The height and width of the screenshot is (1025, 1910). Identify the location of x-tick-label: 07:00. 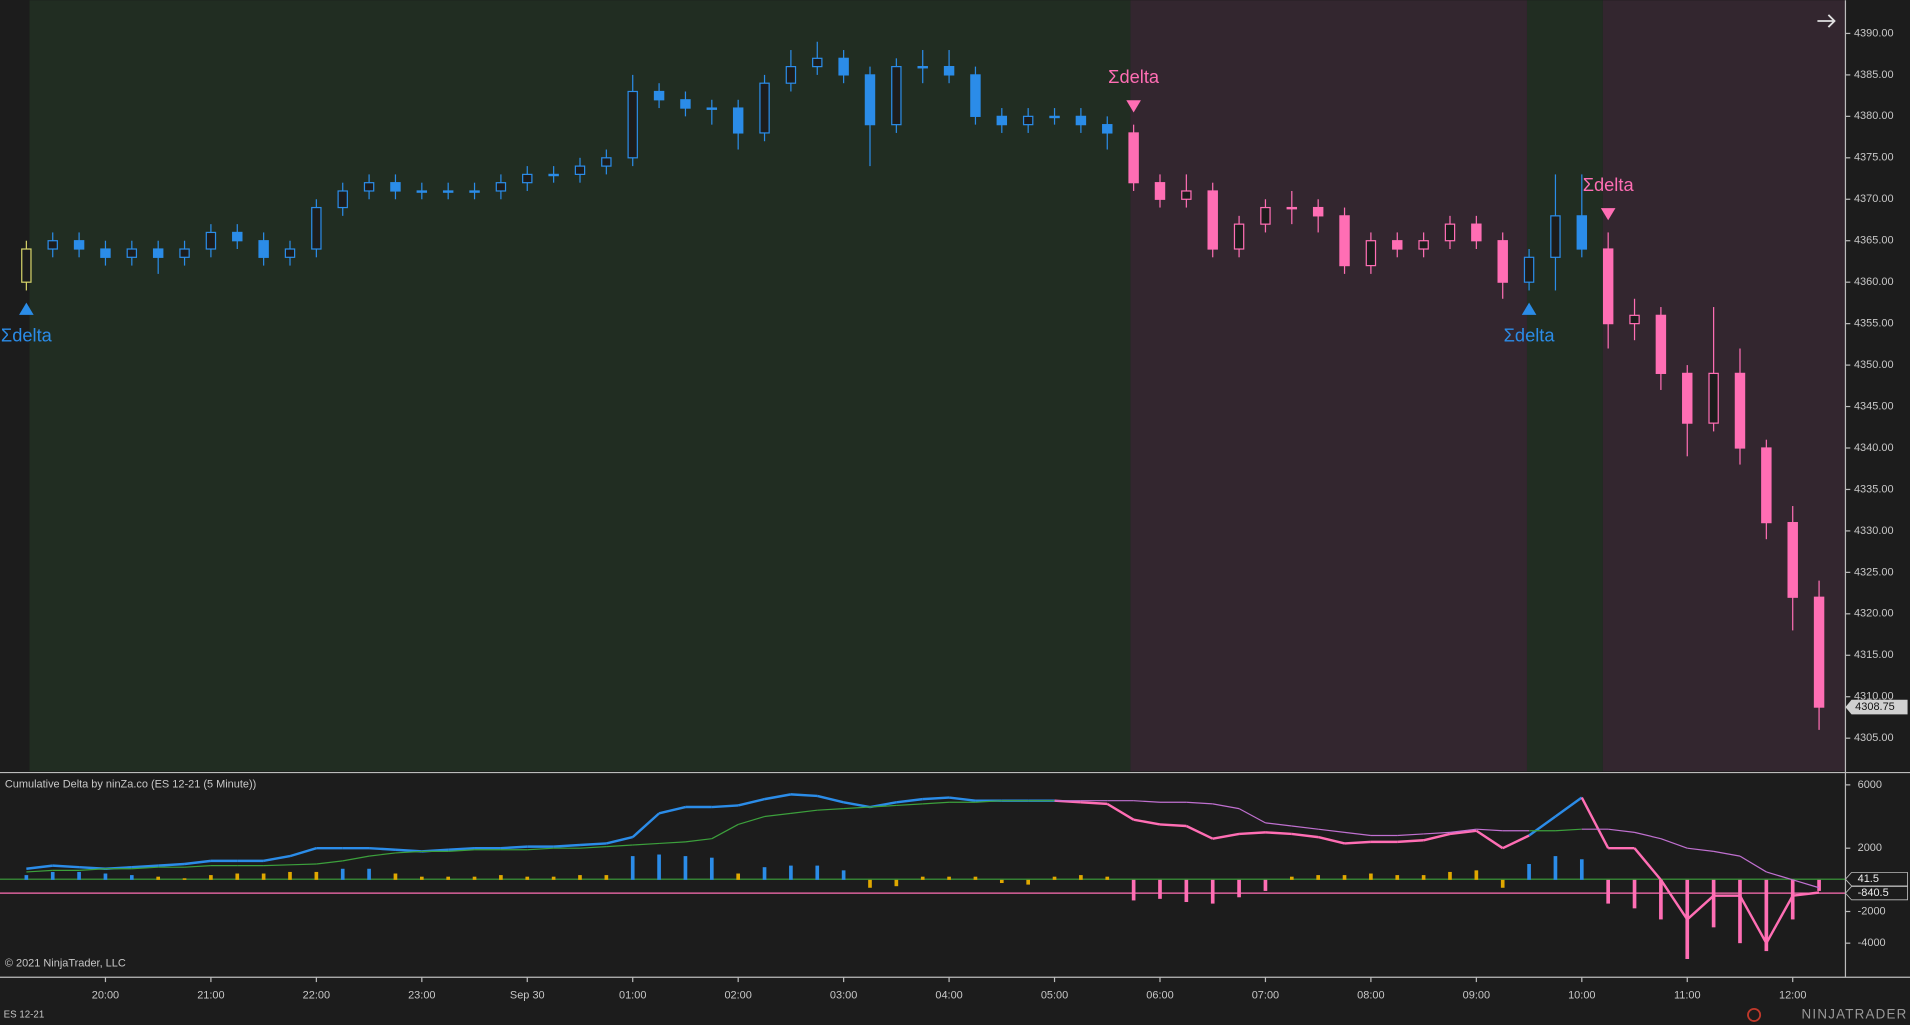
(1265, 995).